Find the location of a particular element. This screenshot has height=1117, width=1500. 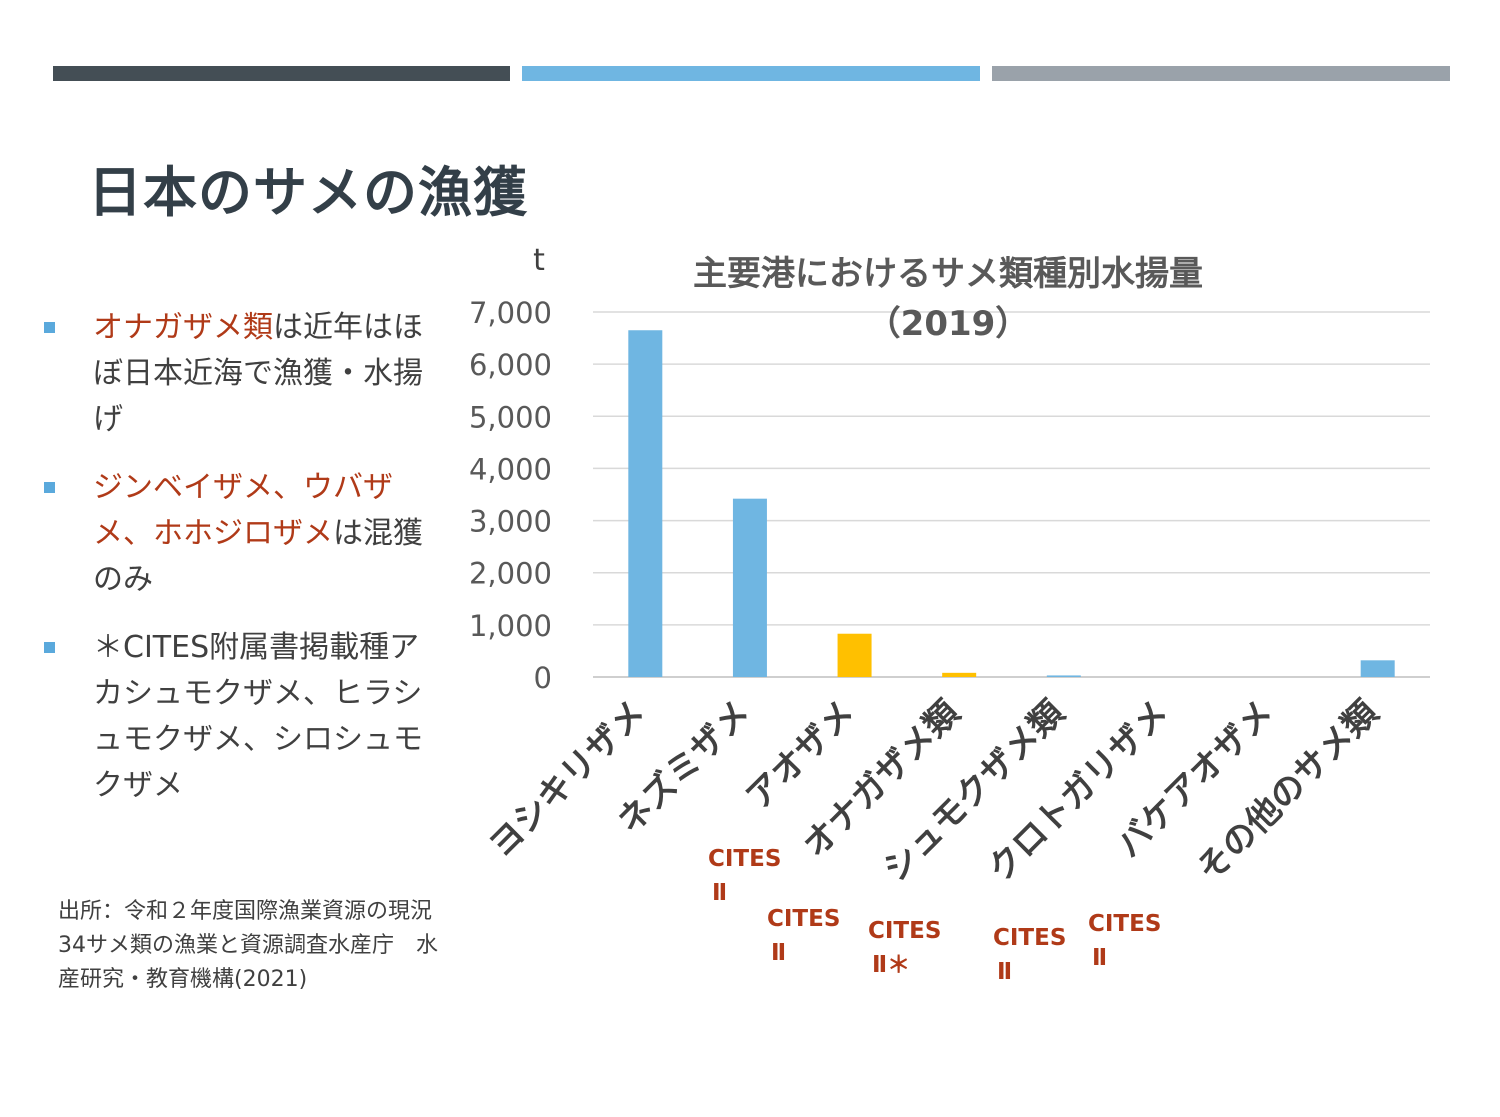

y-tick-label: 5,000 is located at coordinates (510, 417).